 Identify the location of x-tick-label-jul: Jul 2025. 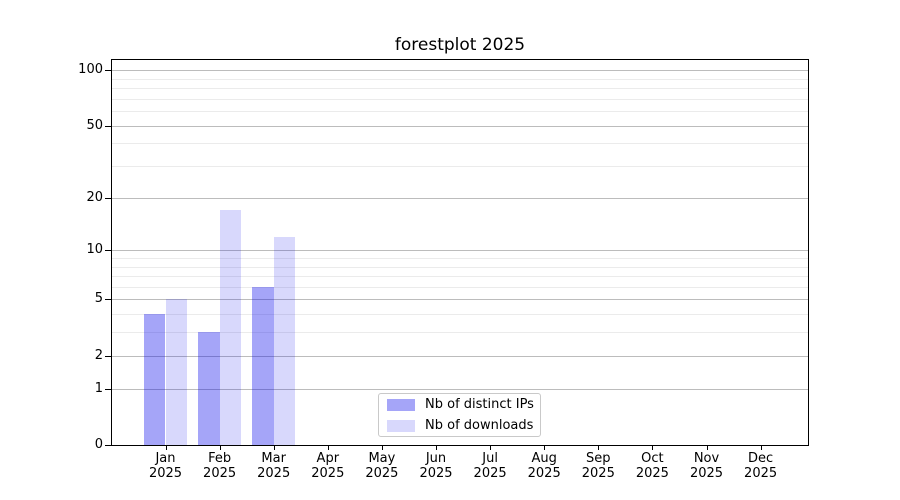
(490, 466).